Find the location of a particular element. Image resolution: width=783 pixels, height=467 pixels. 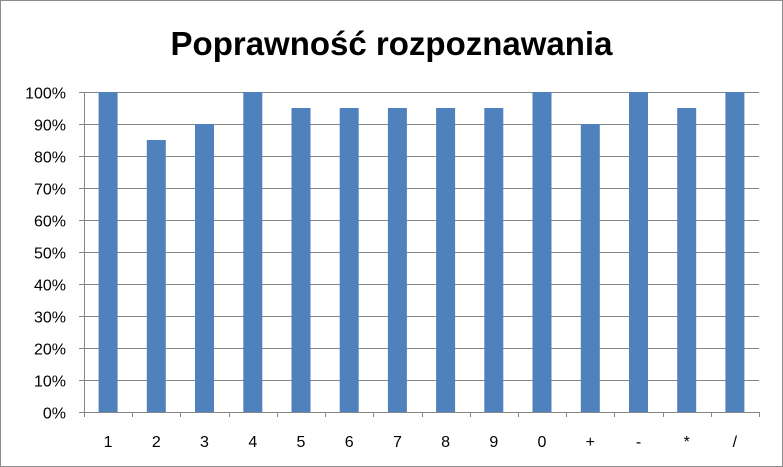

y-tick-label: 20% is located at coordinates (50, 350).